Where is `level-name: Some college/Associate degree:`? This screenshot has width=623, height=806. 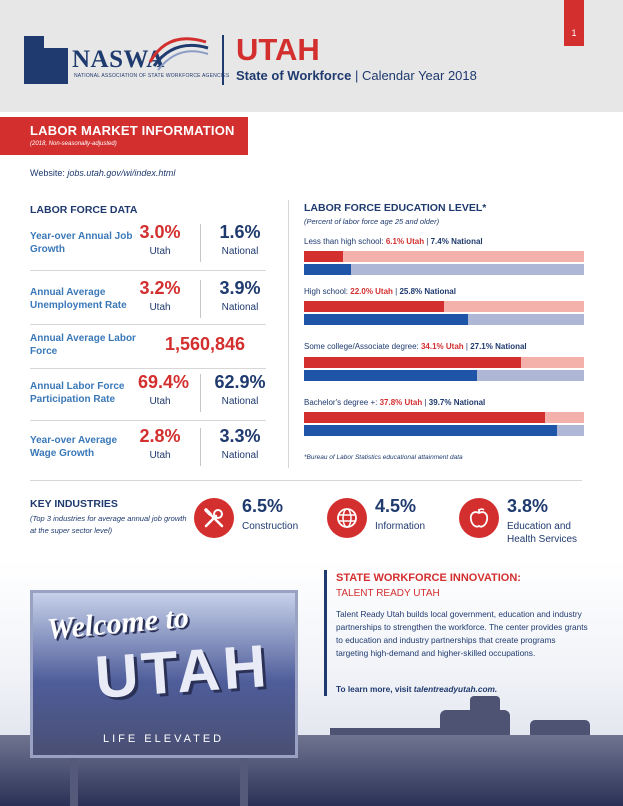
level-name: Some college/Associate degree: is located at coordinates (362, 346).